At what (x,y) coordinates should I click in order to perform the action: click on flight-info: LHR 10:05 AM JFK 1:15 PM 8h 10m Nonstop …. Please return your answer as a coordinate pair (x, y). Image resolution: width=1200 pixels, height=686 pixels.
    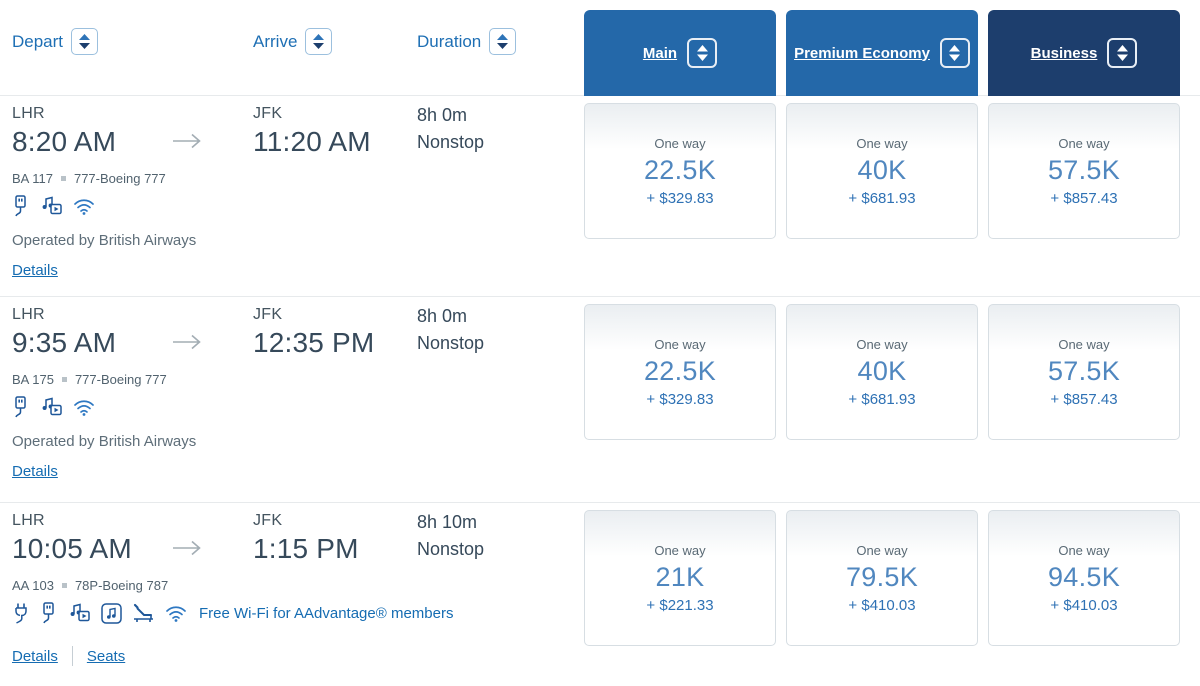
    Looking at the image, I should click on (292, 594).